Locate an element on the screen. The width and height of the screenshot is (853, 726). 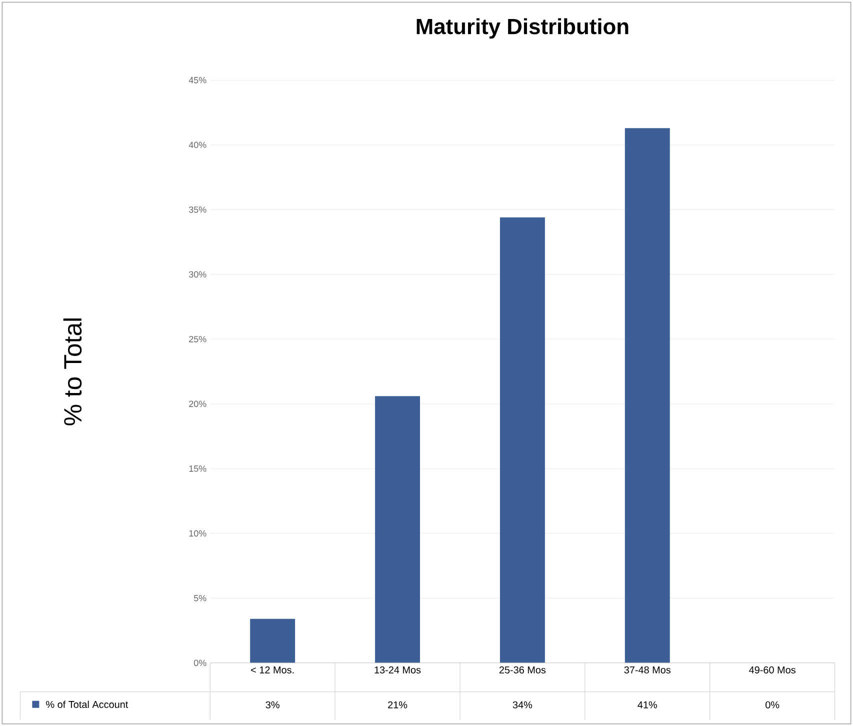
x-tick-label: 49-60 Mos is located at coordinates (772, 670).